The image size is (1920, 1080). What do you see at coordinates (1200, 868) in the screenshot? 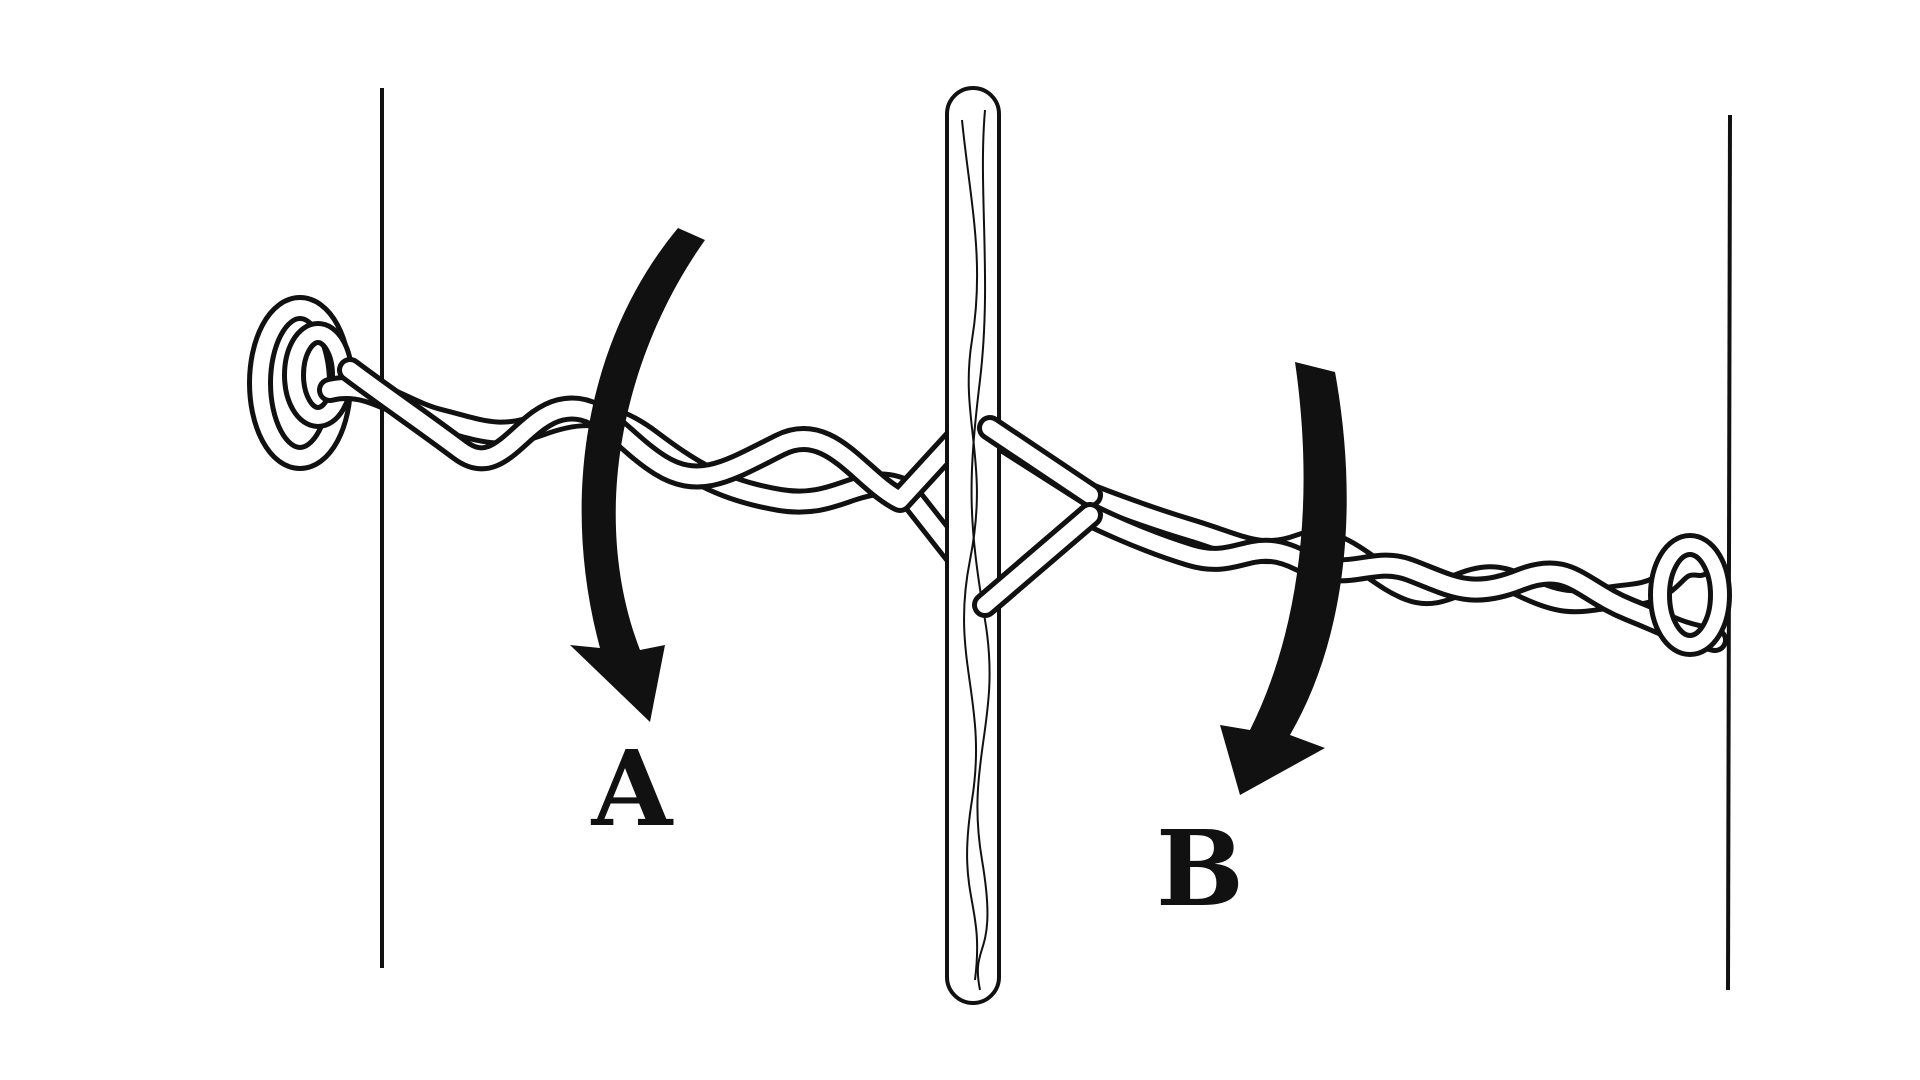
I see `label-b: B` at bounding box center [1200, 868].